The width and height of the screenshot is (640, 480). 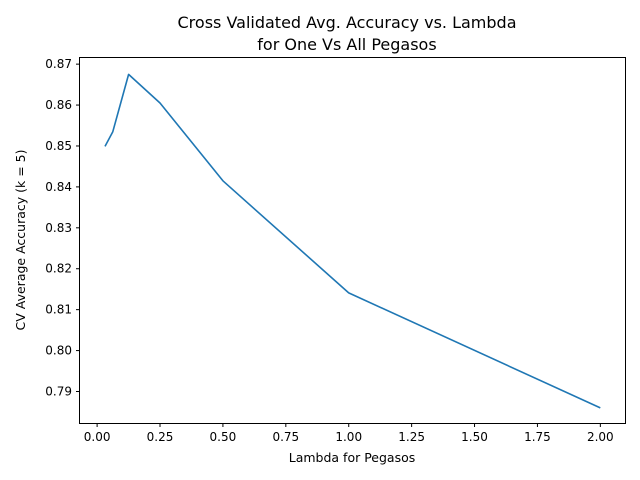 I want to click on y-tick-label: 0.86, so click(x=58, y=105).